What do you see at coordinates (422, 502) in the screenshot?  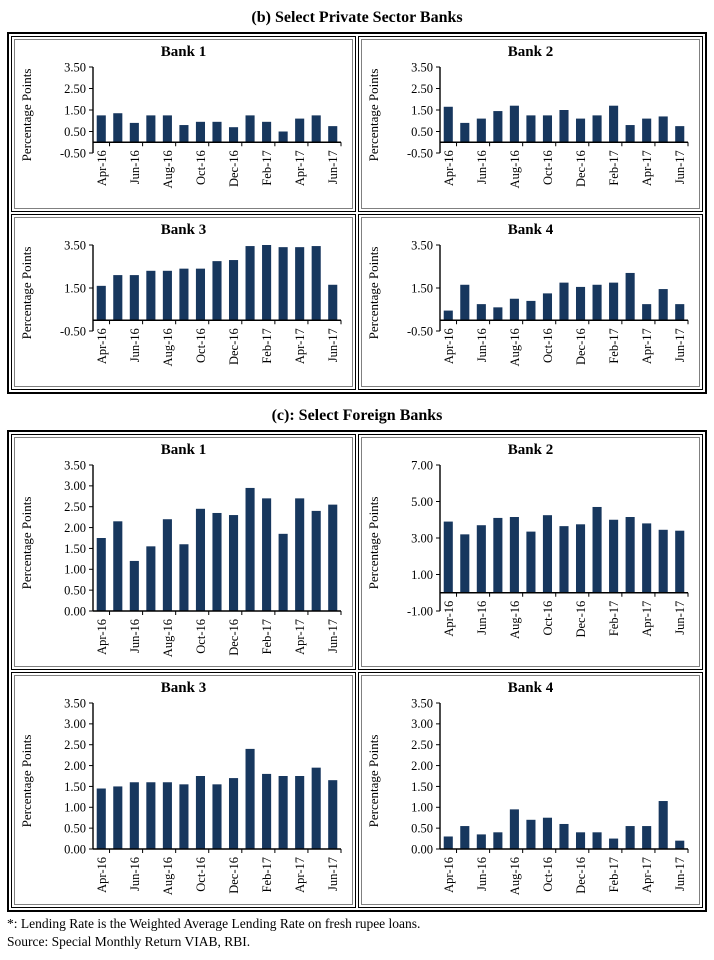 I see `svg-text: 5.00` at bounding box center [422, 502].